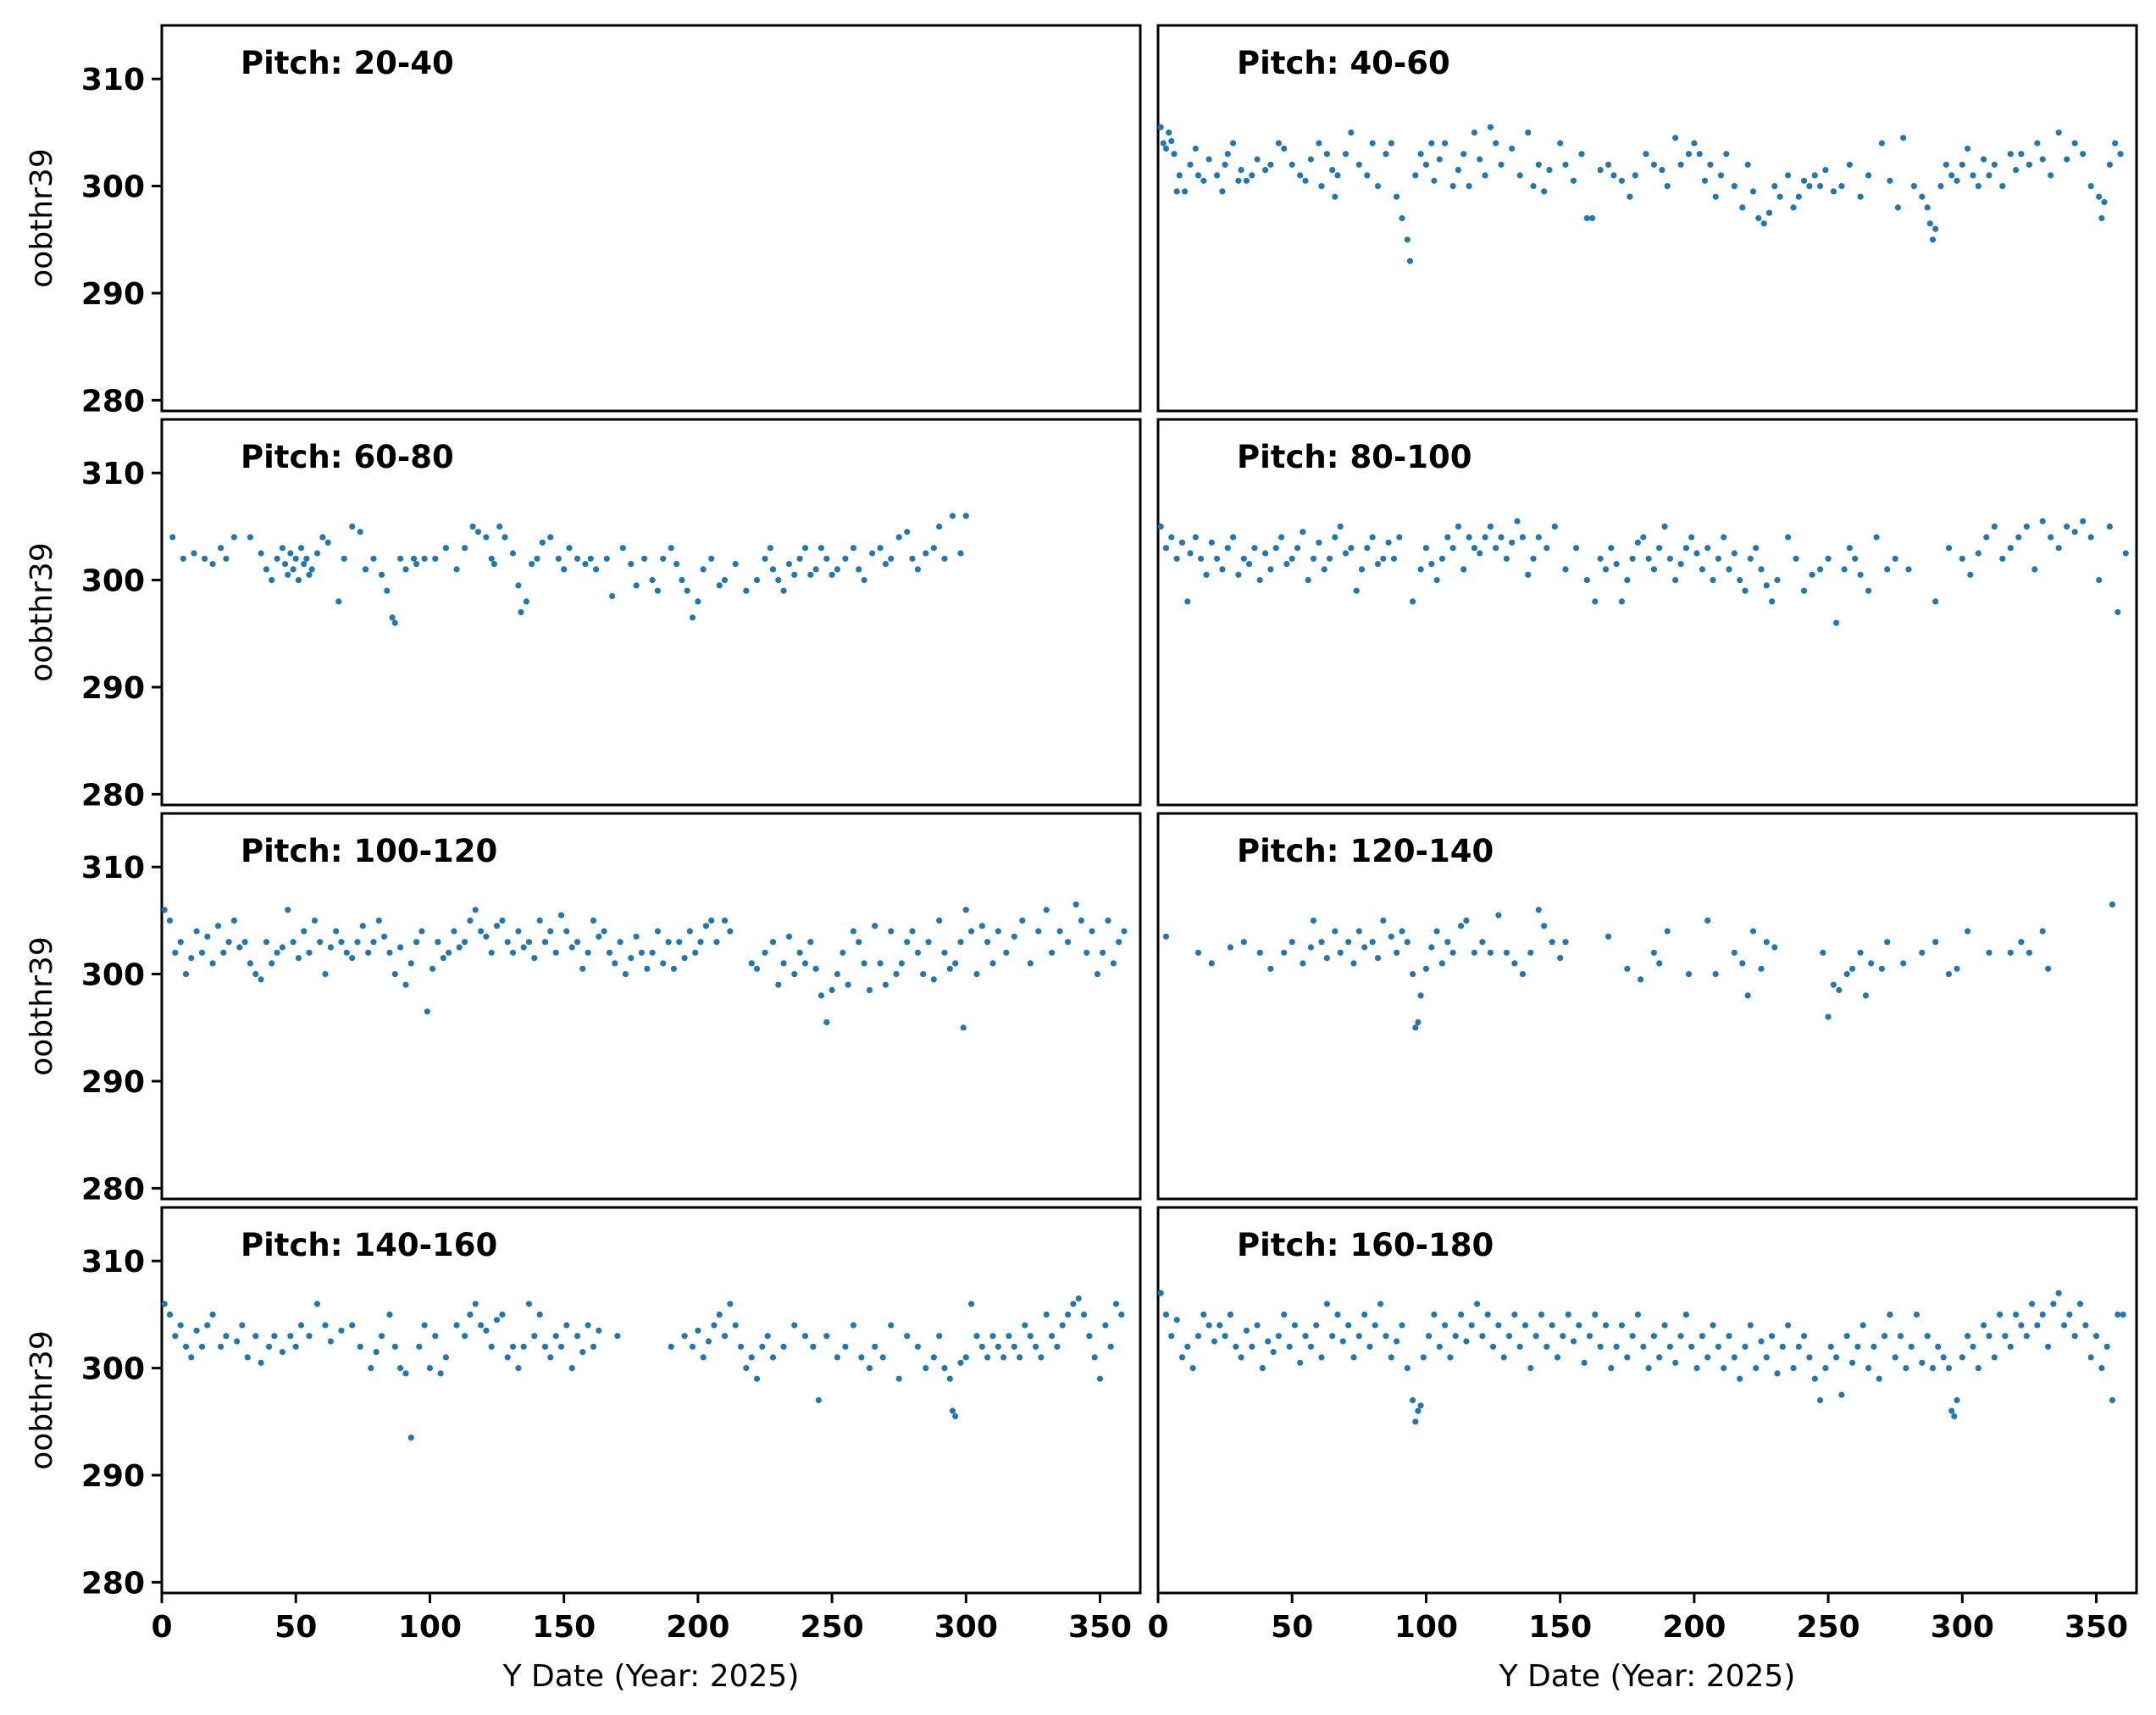  I want to click on panel-title: Pitch: 80-100, so click(1354, 457).